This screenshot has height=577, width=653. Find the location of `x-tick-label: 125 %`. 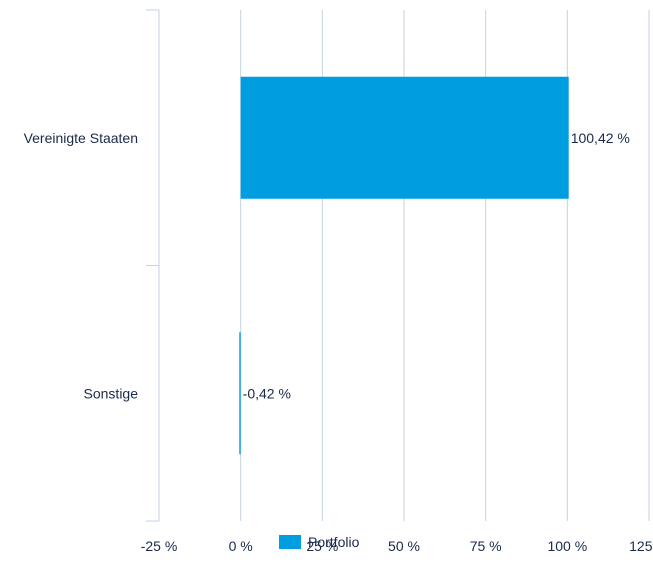

x-tick-label: 125 % is located at coordinates (641, 546).